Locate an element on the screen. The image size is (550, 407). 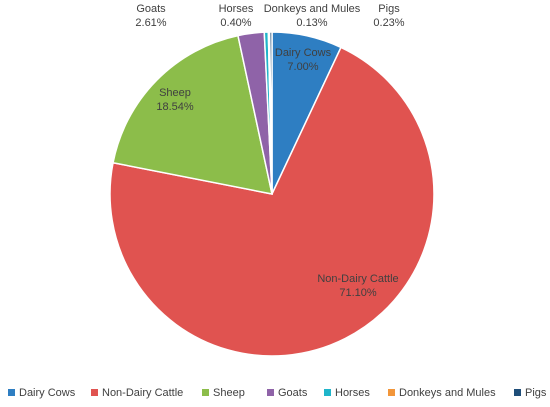
slice-label-pigs: Pigs 0.23% is located at coordinates (388, 16).